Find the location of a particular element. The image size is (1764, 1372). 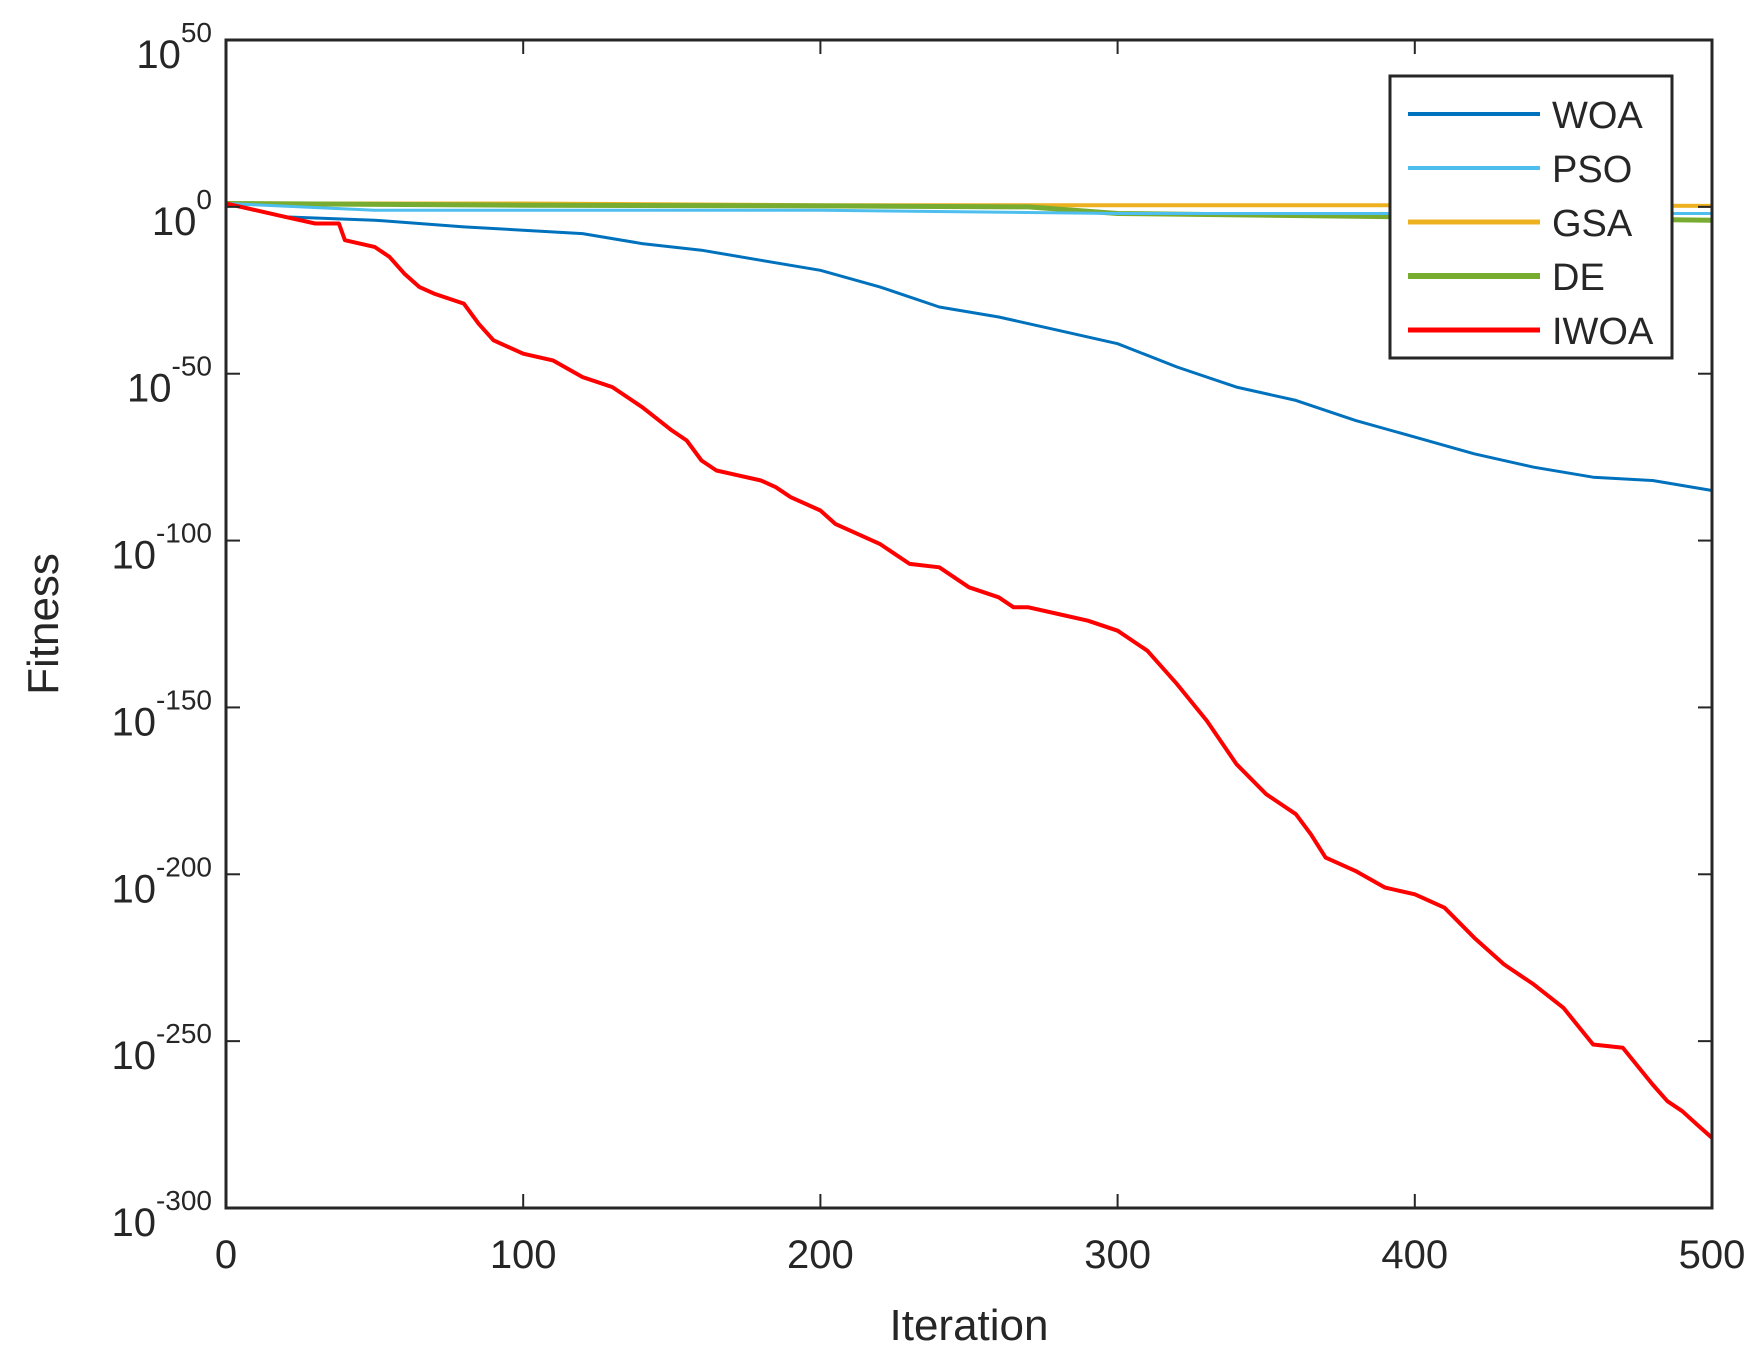

y-tick-label: 10-150 is located at coordinates (161, 714).